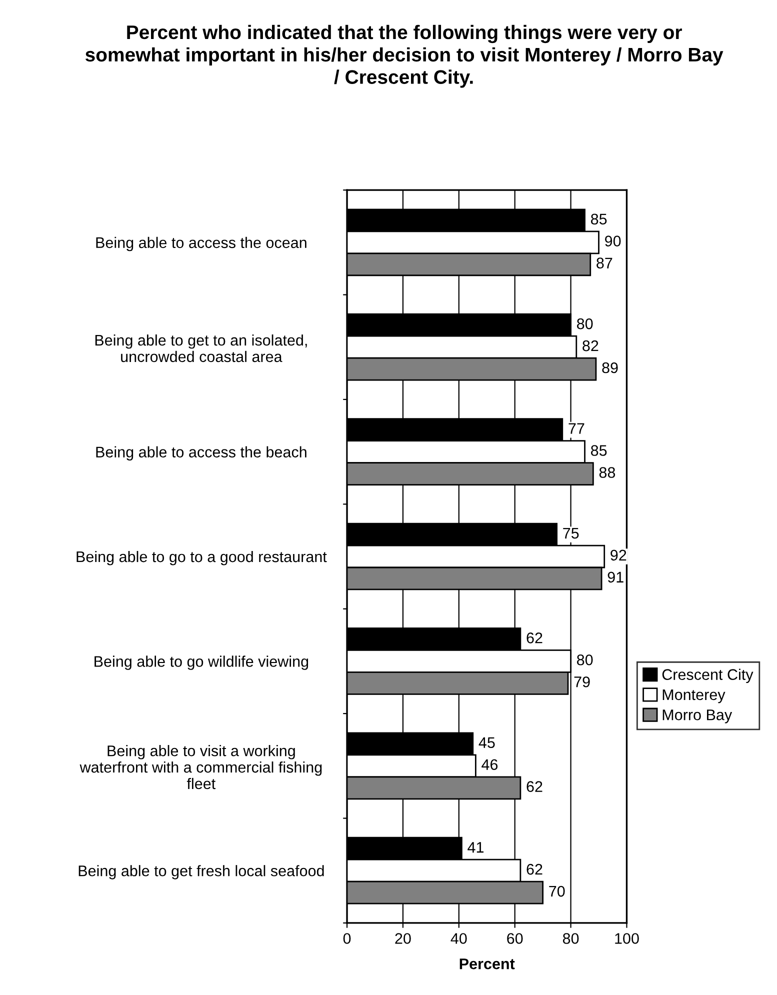 This screenshot has height=995, width=777. I want to click on data-label: 41, so click(476, 847).